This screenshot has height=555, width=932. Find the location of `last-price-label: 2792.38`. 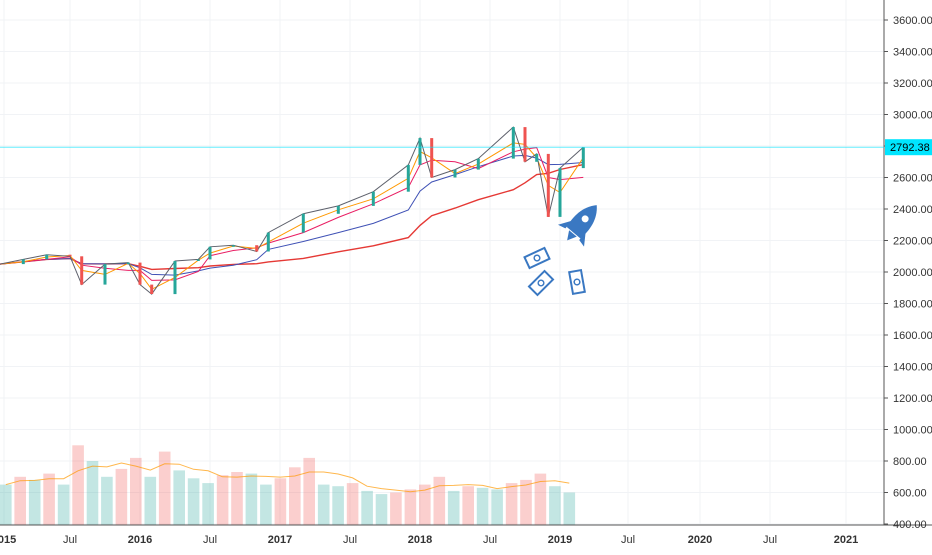

last-price-label: 2792.38 is located at coordinates (910, 148).